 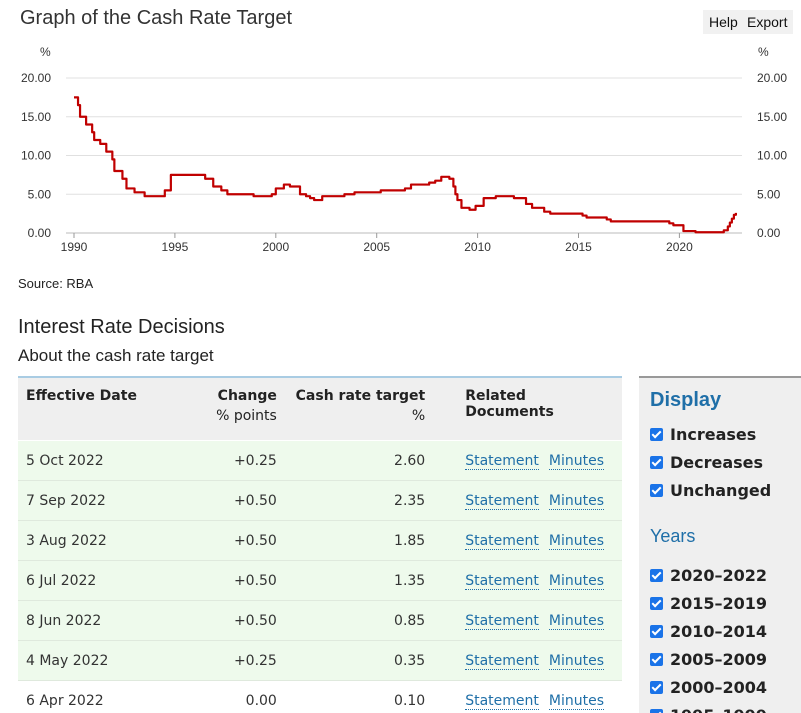 What do you see at coordinates (95, 501) in the screenshot?
I see `cell-date: 7 Sep 2022` at bounding box center [95, 501].